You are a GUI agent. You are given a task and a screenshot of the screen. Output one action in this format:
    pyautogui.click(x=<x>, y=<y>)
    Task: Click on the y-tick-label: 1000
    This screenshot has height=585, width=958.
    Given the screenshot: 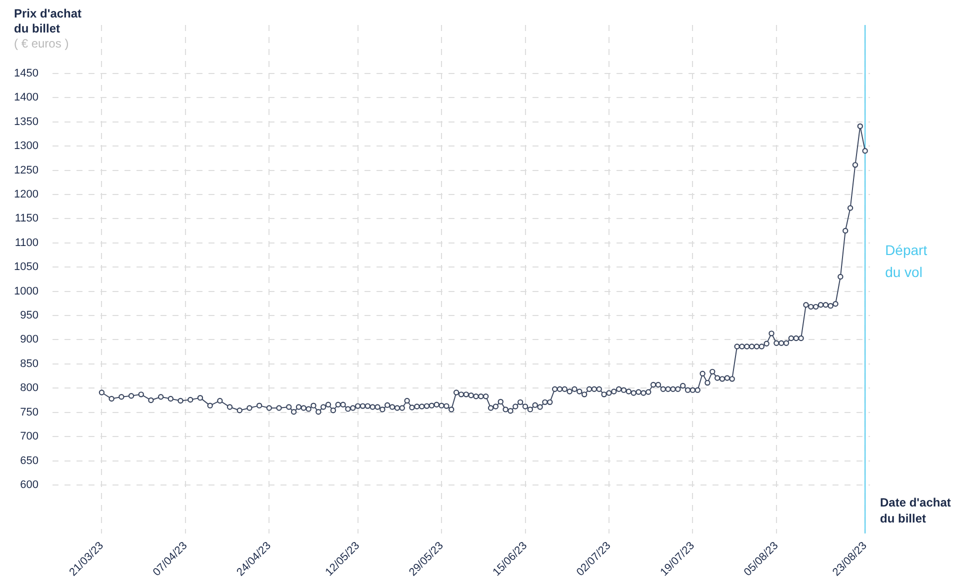 What is the action you would take?
    pyautogui.click(x=26, y=291)
    